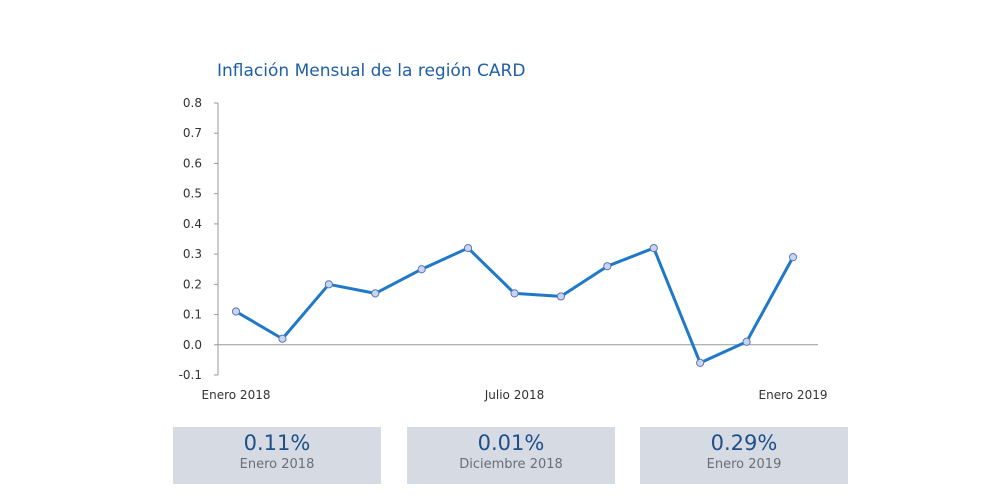  Describe the element at coordinates (190, 375) in the screenshot. I see `y-tick-label: -0.1` at that location.